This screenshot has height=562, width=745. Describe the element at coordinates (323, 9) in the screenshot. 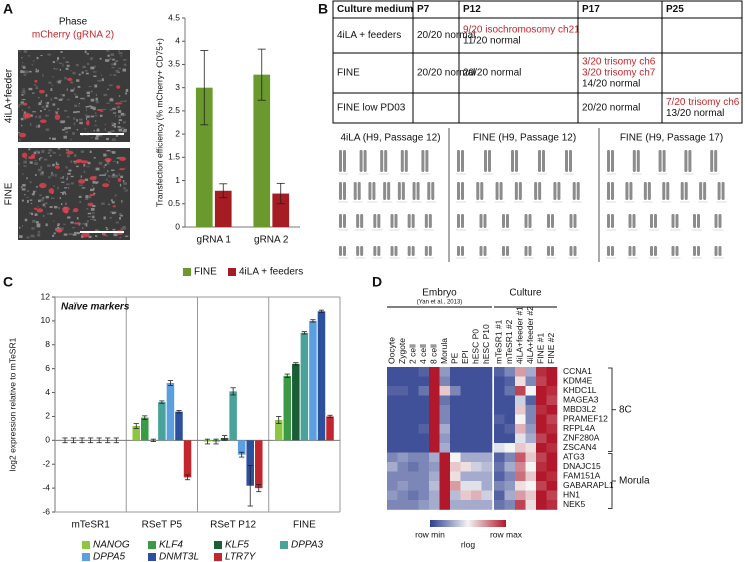

I see `panel-label: B` at that location.